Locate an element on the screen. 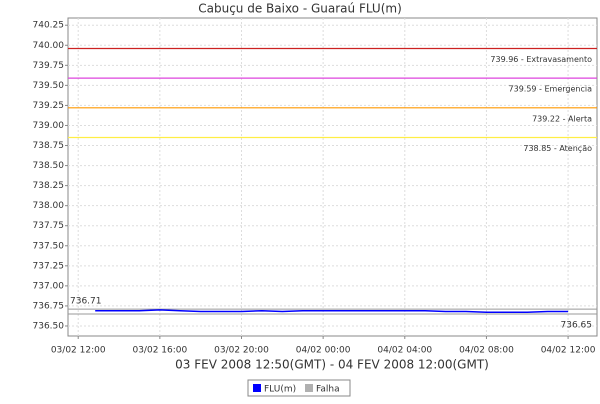 This screenshot has width=600, height=404. max-label: 736.71 is located at coordinates (86, 302).